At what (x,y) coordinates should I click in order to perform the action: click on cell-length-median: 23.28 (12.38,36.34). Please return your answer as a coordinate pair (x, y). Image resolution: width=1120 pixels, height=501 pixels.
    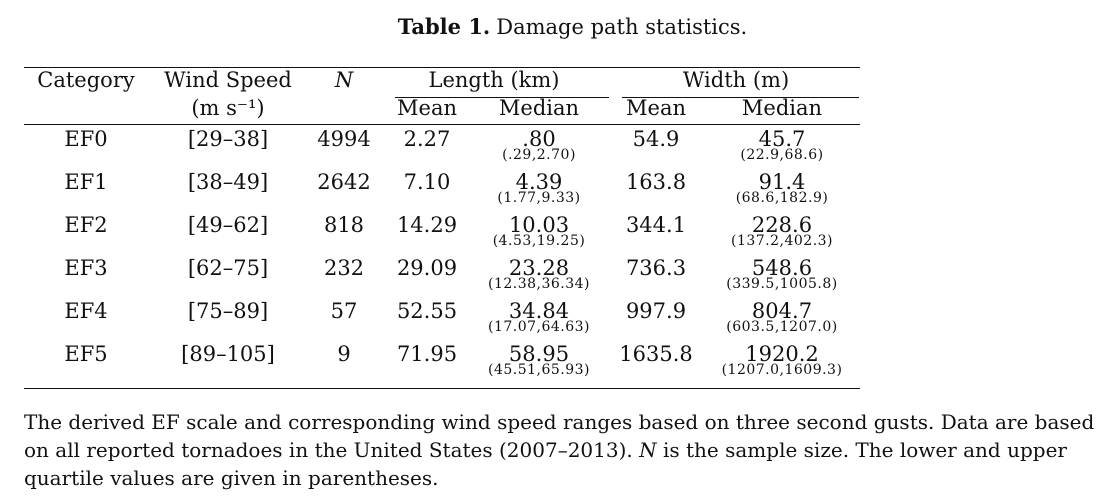
    Looking at the image, I should click on (539, 274).